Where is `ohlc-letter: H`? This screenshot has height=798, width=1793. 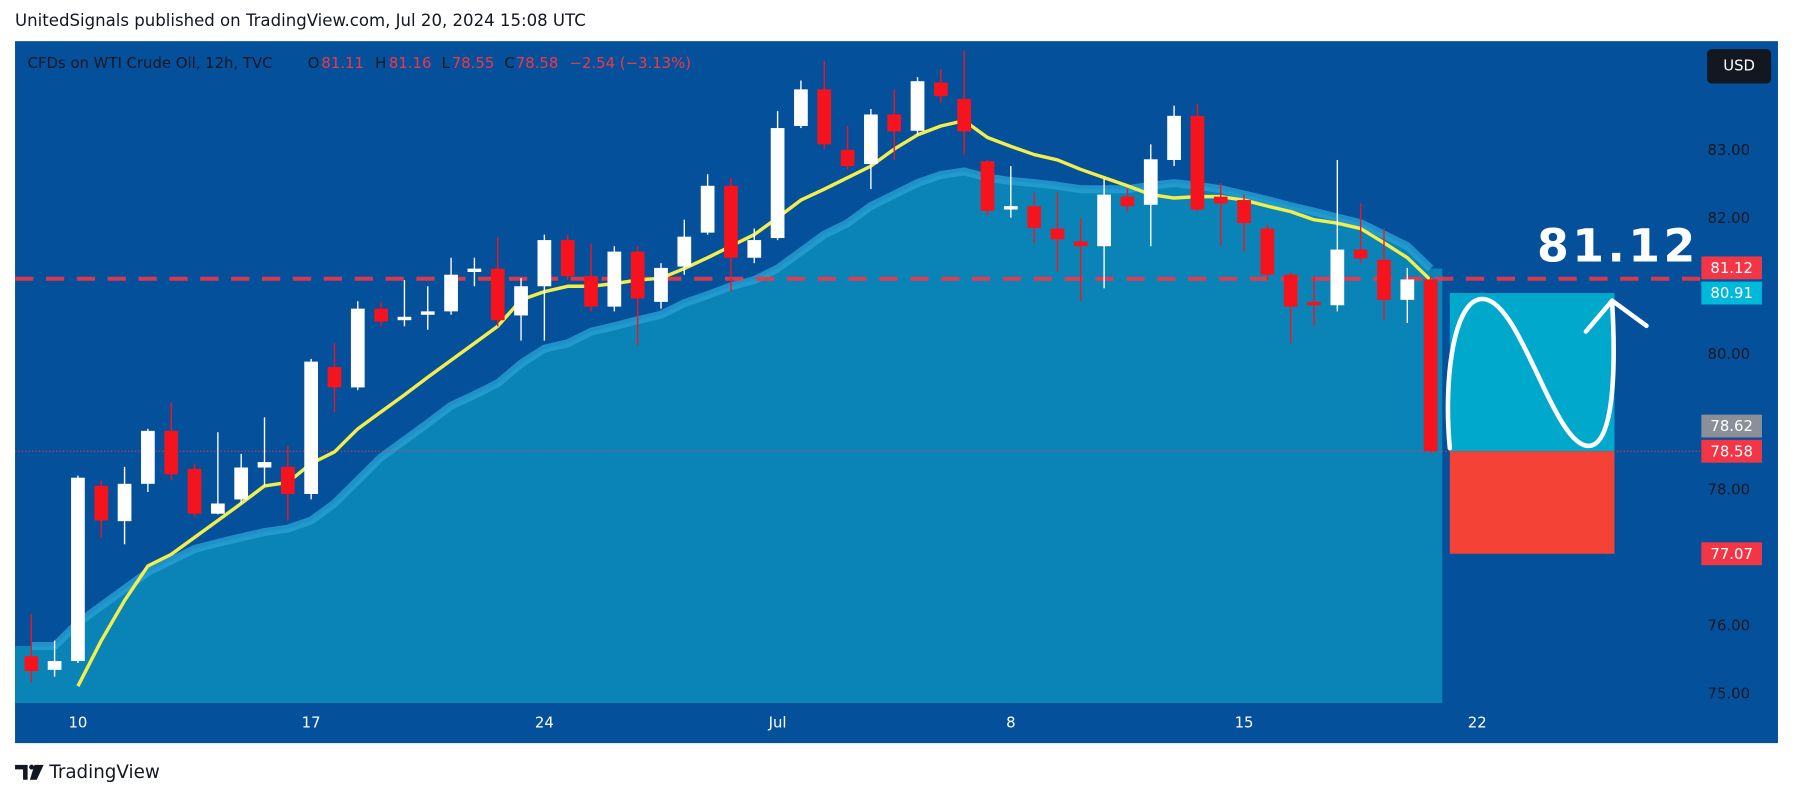
ohlc-letter: H is located at coordinates (380, 63).